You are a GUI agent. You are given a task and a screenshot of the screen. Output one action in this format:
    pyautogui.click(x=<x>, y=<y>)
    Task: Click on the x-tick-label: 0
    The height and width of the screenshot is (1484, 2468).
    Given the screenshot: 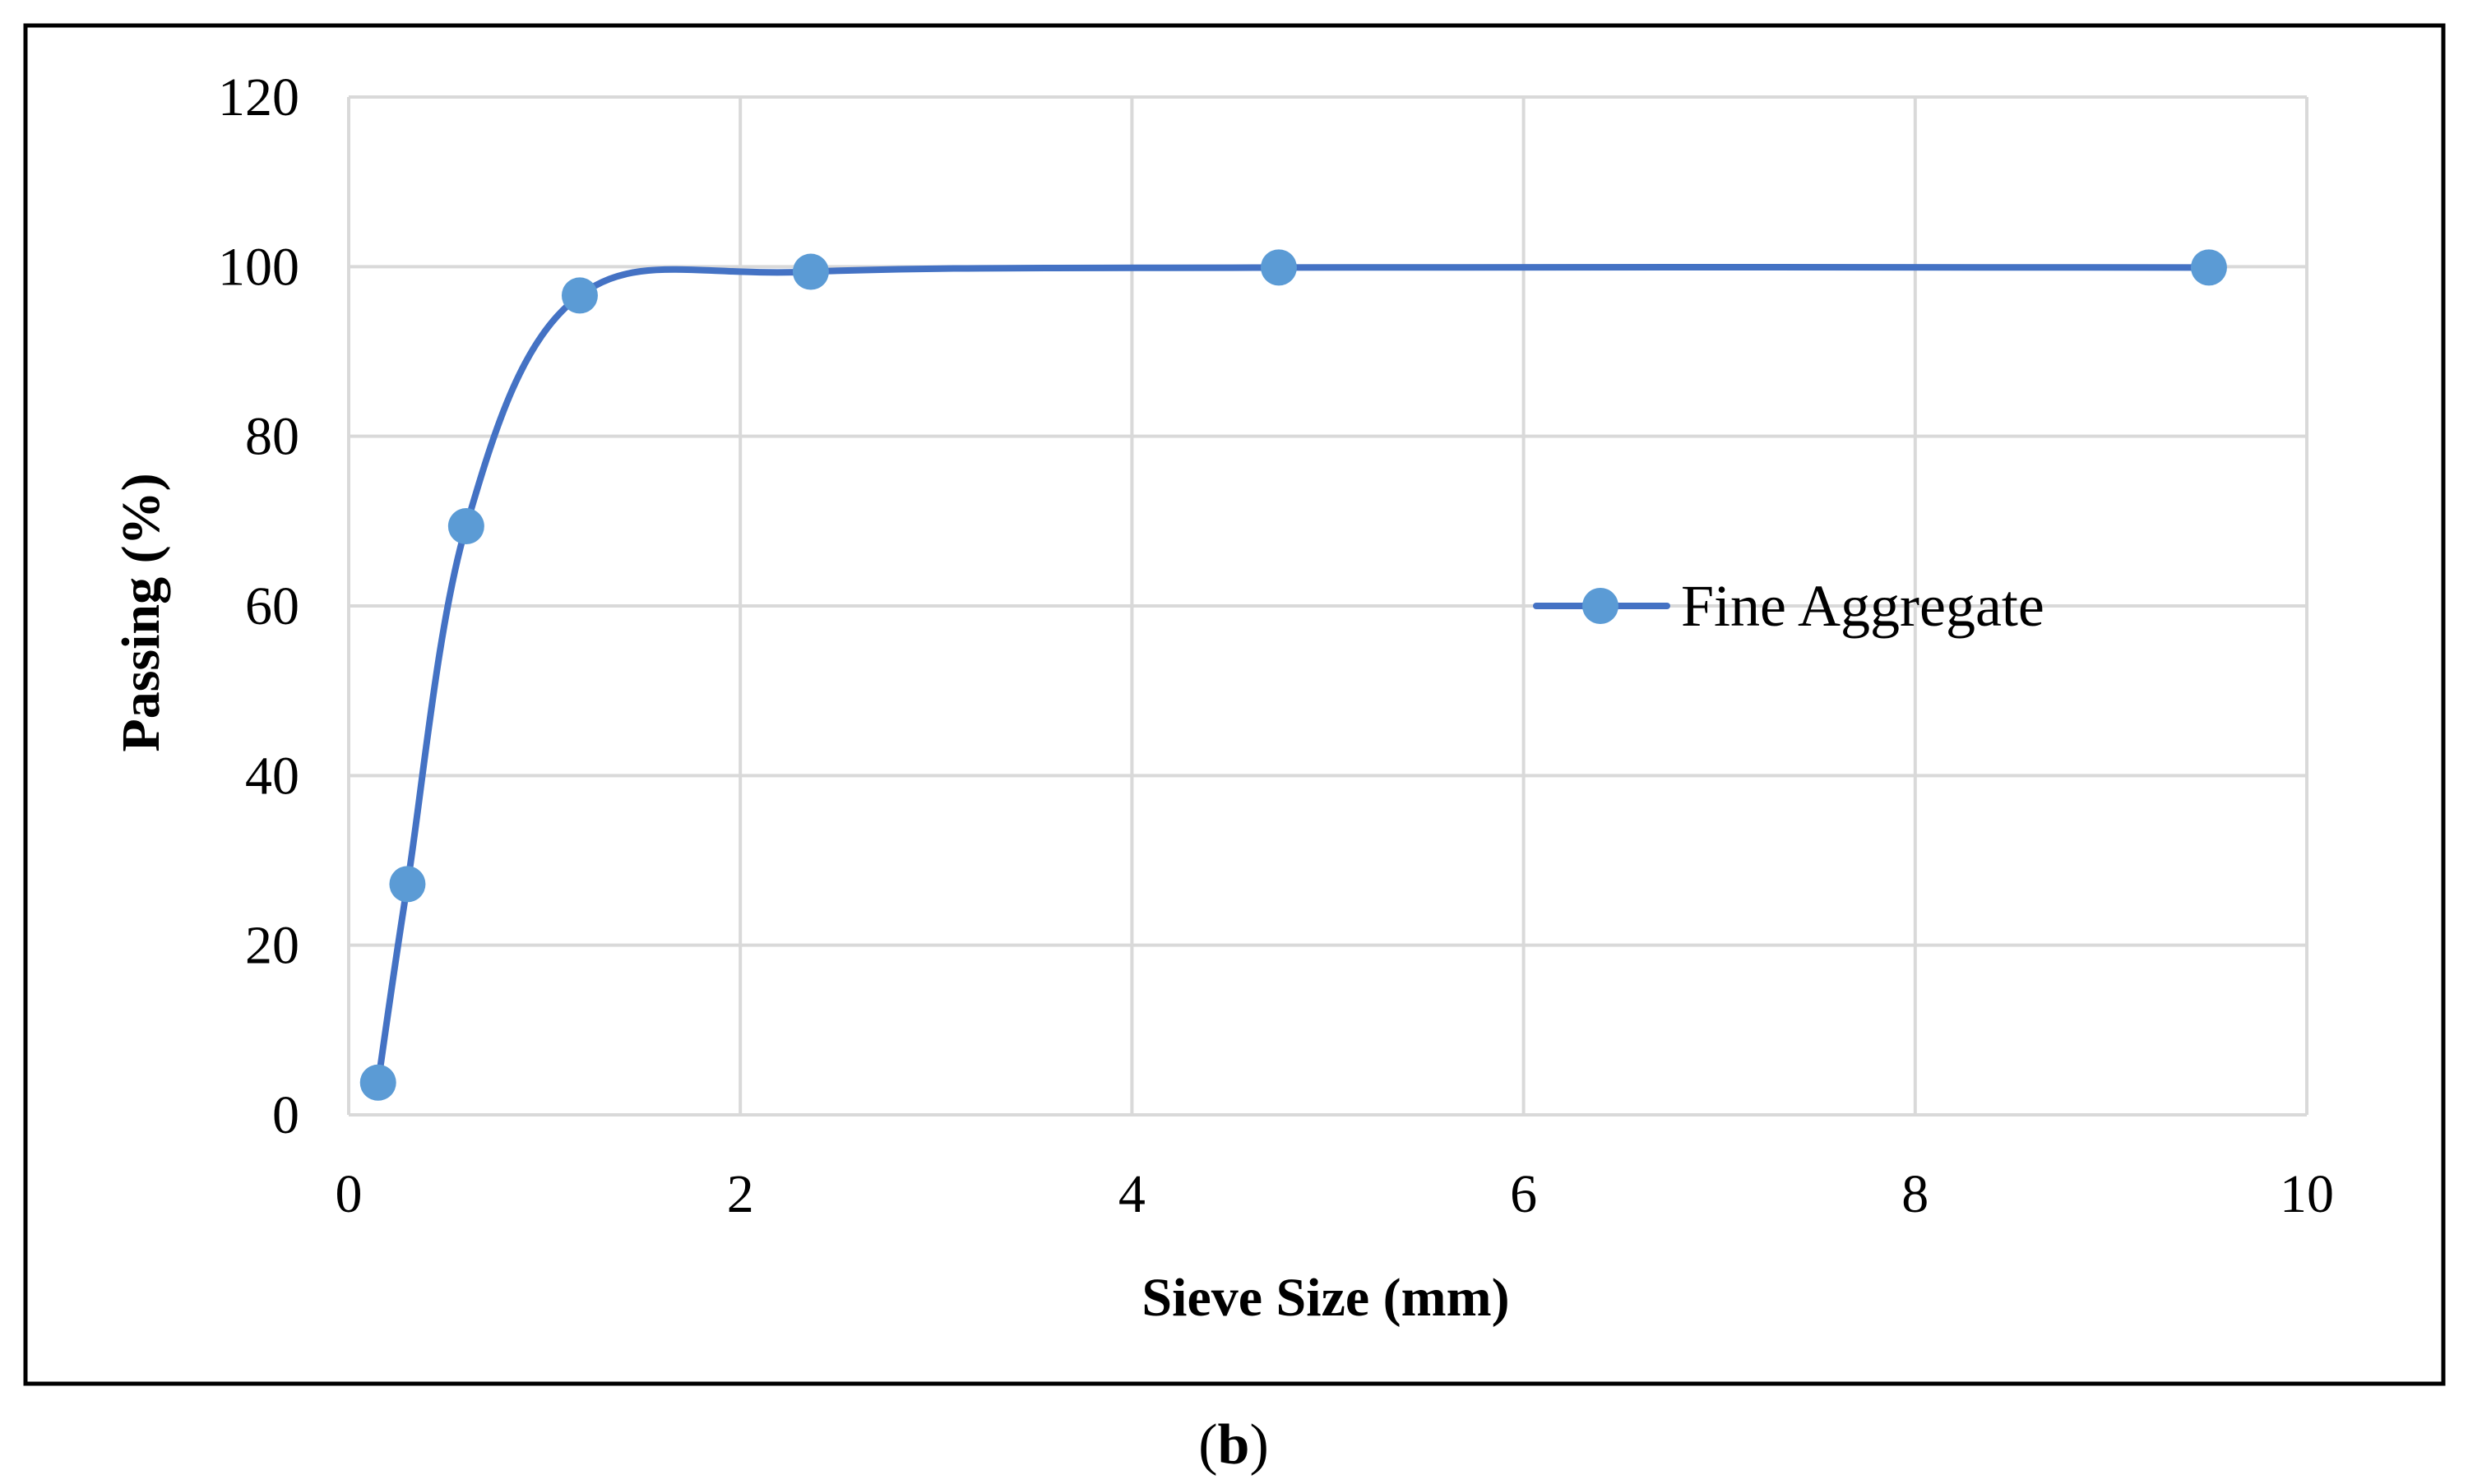 What is the action you would take?
    pyautogui.click(x=349, y=1194)
    